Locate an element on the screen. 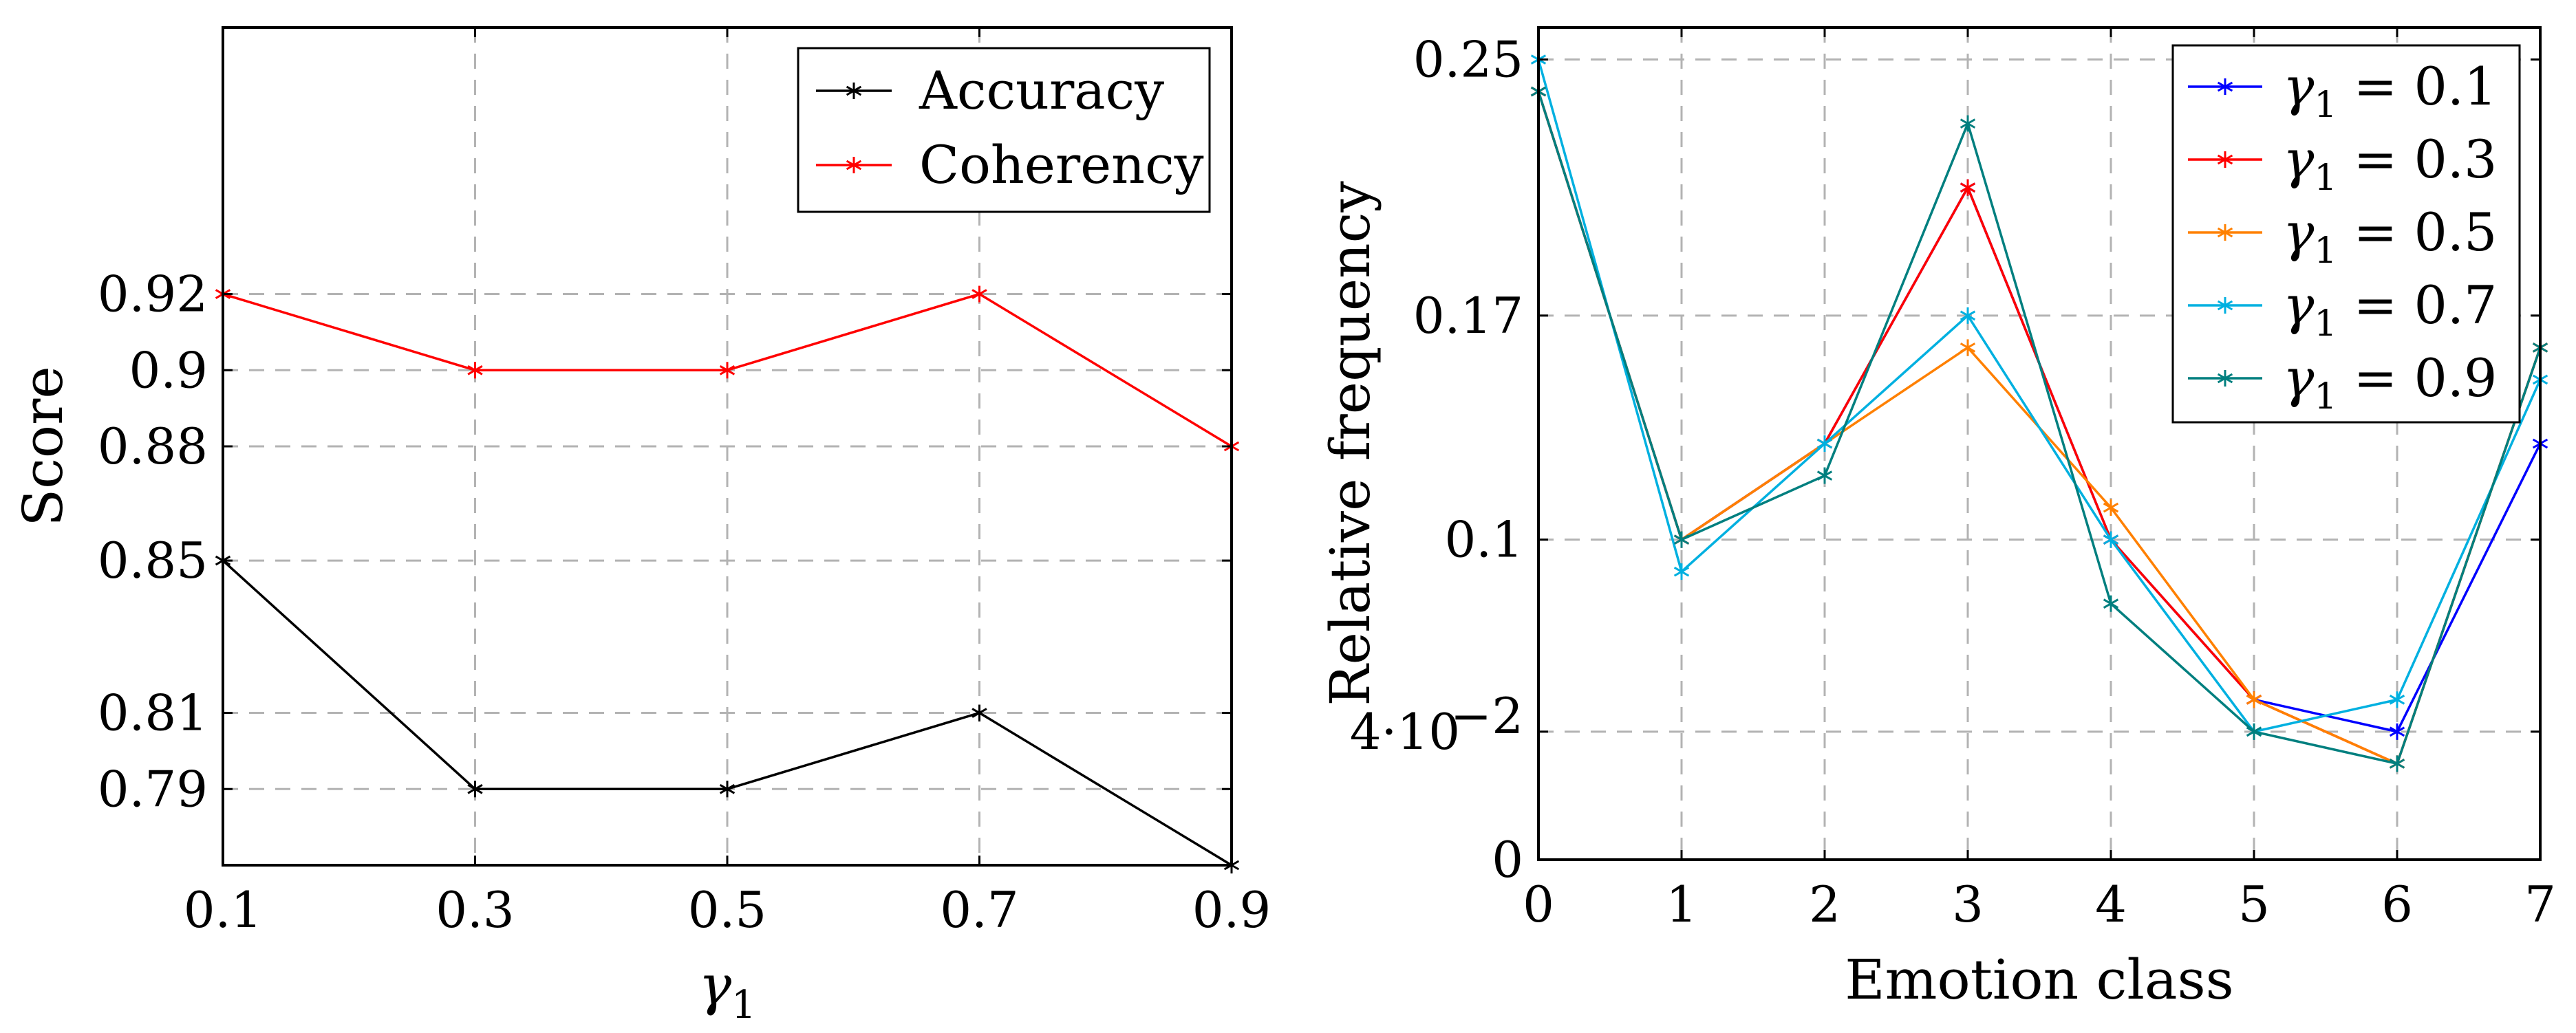 This screenshot has width=2576, height=1033. c1-ytick-label: 0.81 is located at coordinates (153, 713).